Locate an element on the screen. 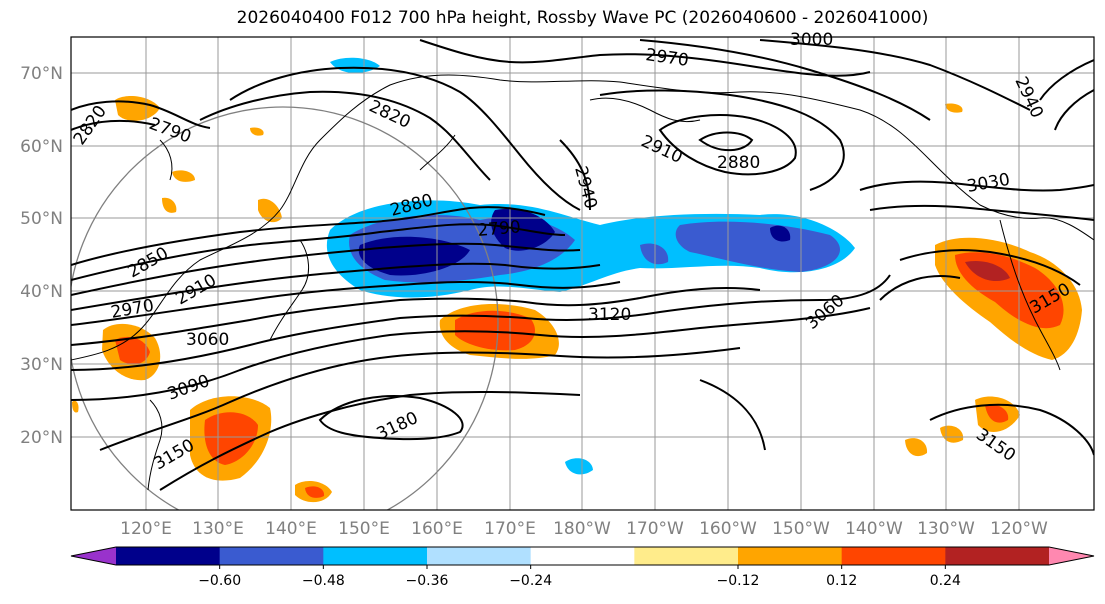 The image size is (1105, 604). lat-label: 20°N is located at coordinates (41, 438).